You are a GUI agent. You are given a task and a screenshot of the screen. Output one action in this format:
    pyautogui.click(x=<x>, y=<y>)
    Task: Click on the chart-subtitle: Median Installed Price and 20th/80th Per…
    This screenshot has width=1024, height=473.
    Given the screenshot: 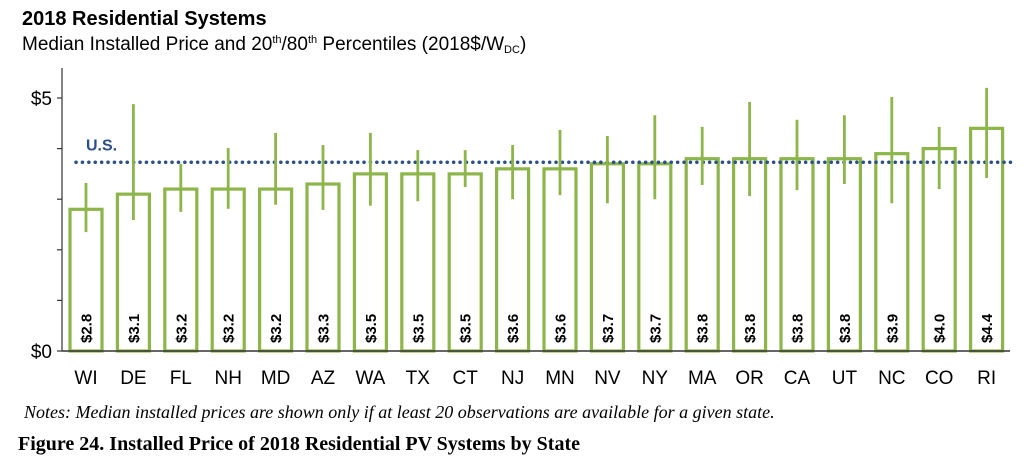 What is the action you would take?
    pyautogui.click(x=274, y=45)
    